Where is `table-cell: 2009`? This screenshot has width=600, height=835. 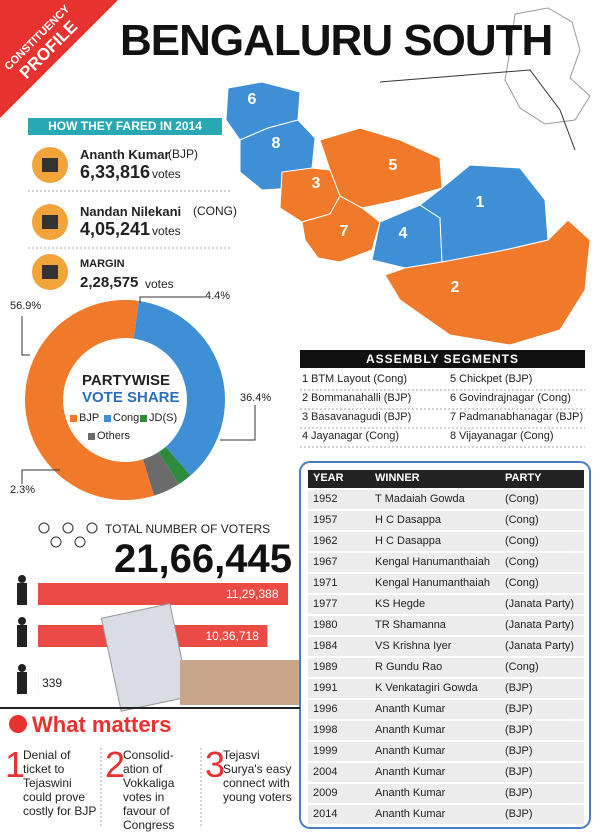
table-cell: 2009 is located at coordinates (325, 793).